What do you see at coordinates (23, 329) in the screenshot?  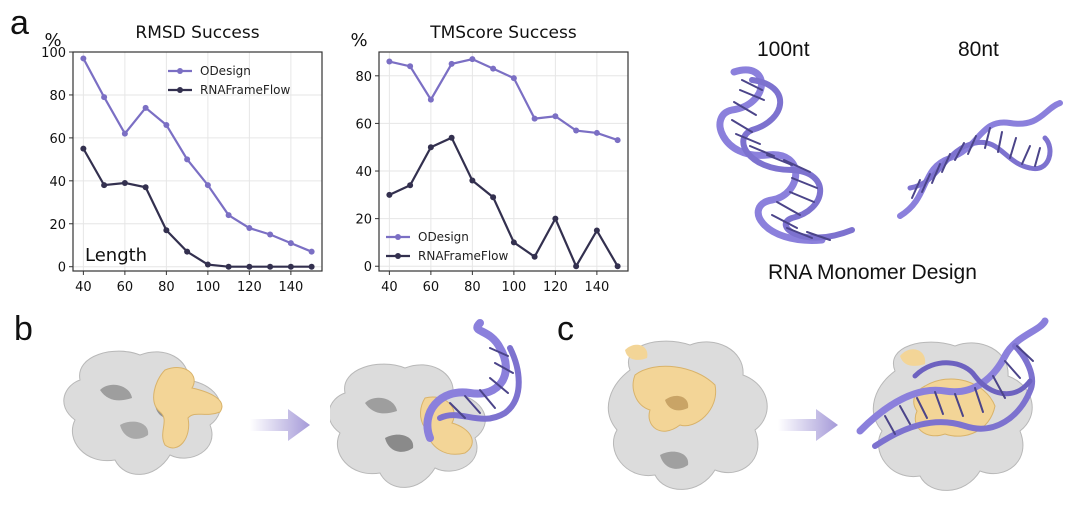 I see `panel-b-label: b` at bounding box center [23, 329].